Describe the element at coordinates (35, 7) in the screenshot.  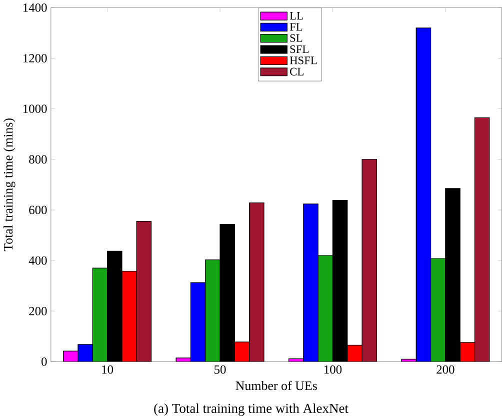
I see `y-tick-label: 1400` at that location.